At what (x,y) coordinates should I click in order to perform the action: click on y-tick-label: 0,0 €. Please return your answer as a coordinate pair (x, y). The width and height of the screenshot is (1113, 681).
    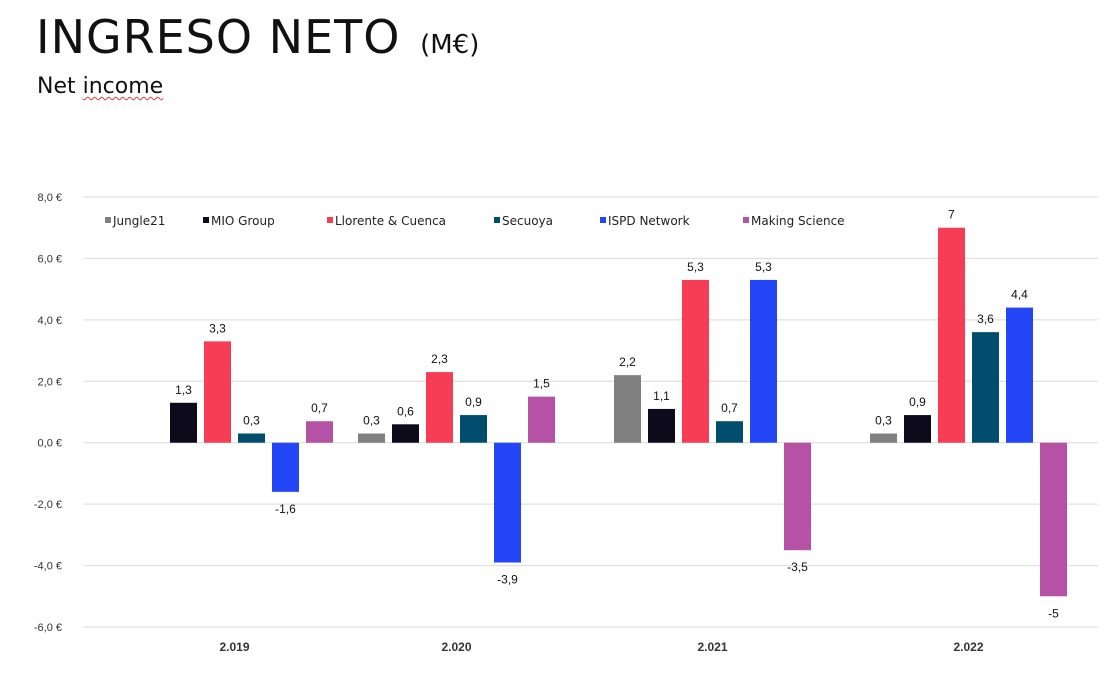
    Looking at the image, I should click on (50, 444).